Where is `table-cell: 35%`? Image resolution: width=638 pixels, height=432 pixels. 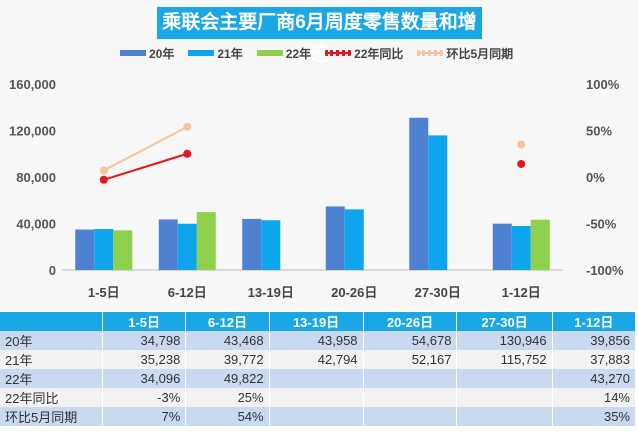
table-cell: 35% is located at coordinates (594, 416).